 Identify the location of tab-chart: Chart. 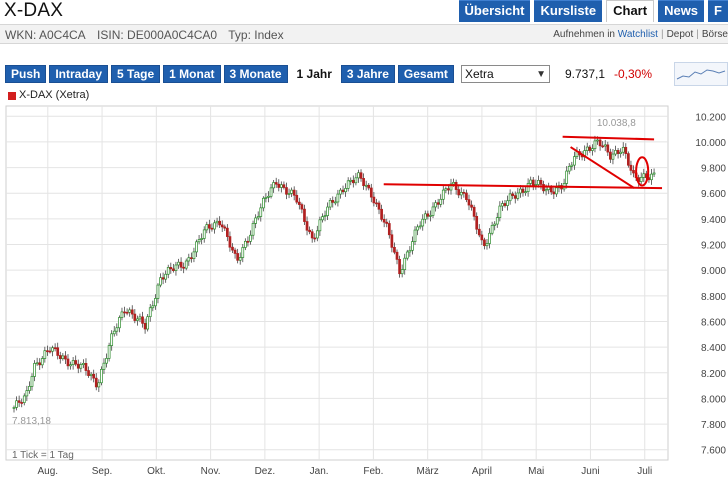
(630, 11).